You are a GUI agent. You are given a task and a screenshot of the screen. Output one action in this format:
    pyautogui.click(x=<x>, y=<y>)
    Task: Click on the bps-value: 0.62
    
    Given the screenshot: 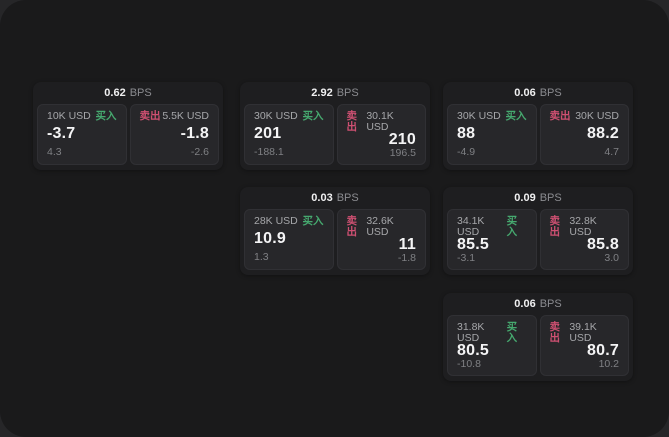 What is the action you would take?
    pyautogui.click(x=115, y=92)
    